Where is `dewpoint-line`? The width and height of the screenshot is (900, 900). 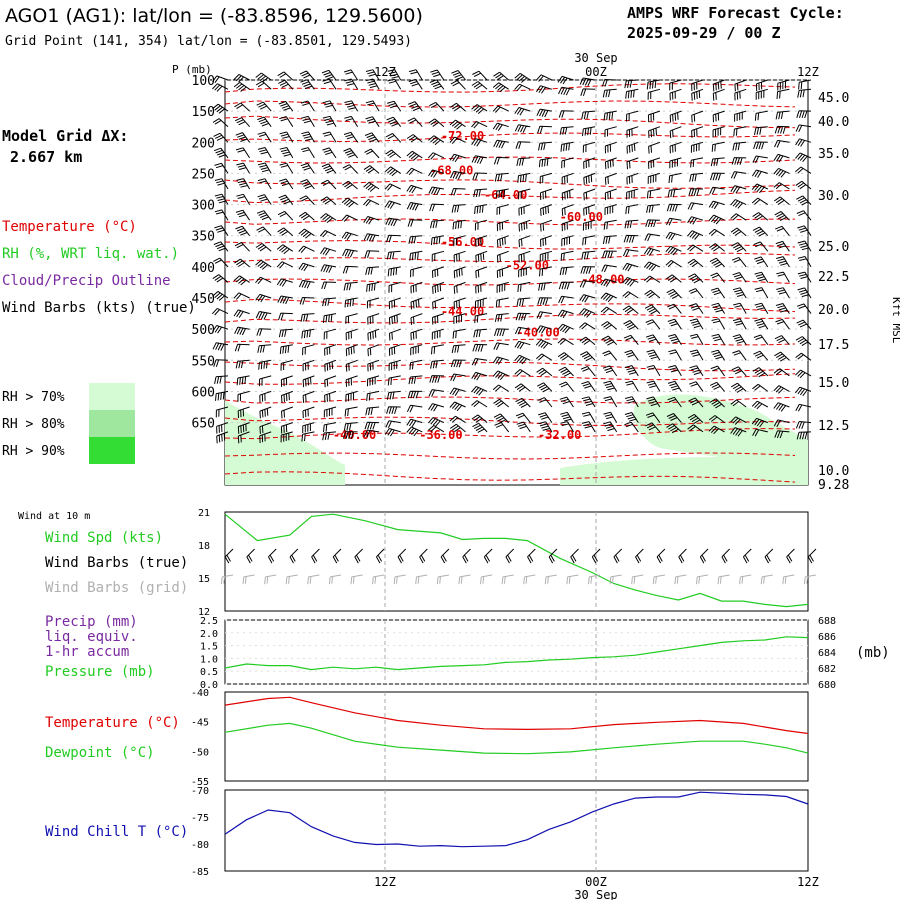 dewpoint-line is located at coordinates (516, 738).